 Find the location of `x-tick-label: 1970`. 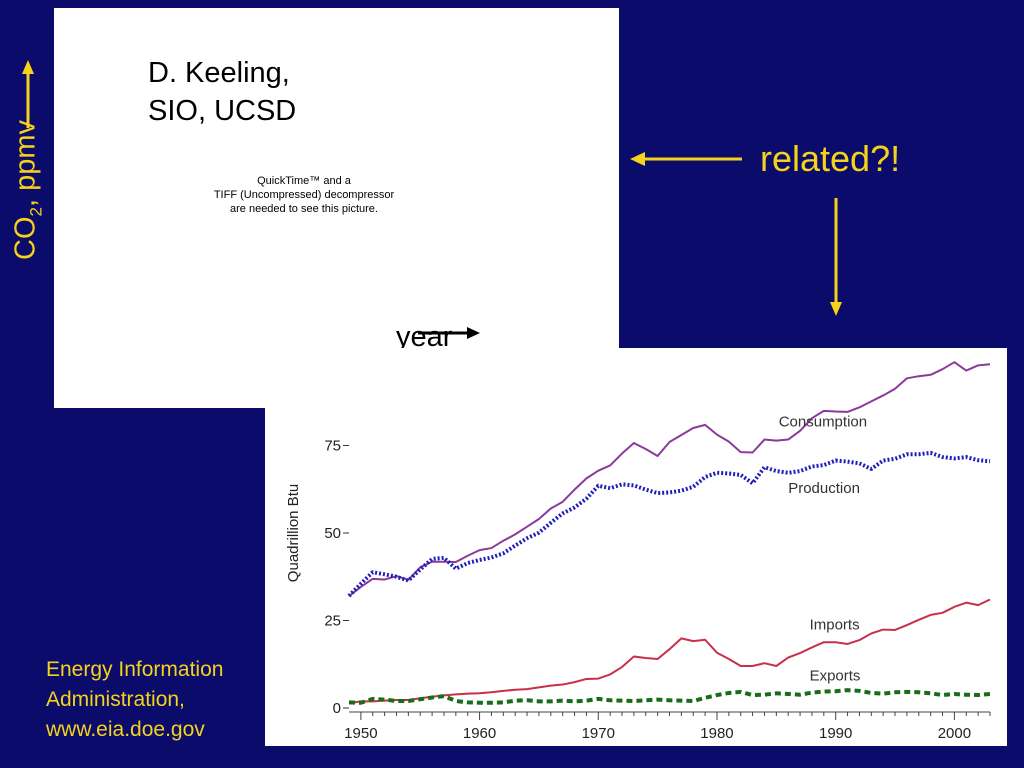

x-tick-label: 1970 is located at coordinates (598, 733).